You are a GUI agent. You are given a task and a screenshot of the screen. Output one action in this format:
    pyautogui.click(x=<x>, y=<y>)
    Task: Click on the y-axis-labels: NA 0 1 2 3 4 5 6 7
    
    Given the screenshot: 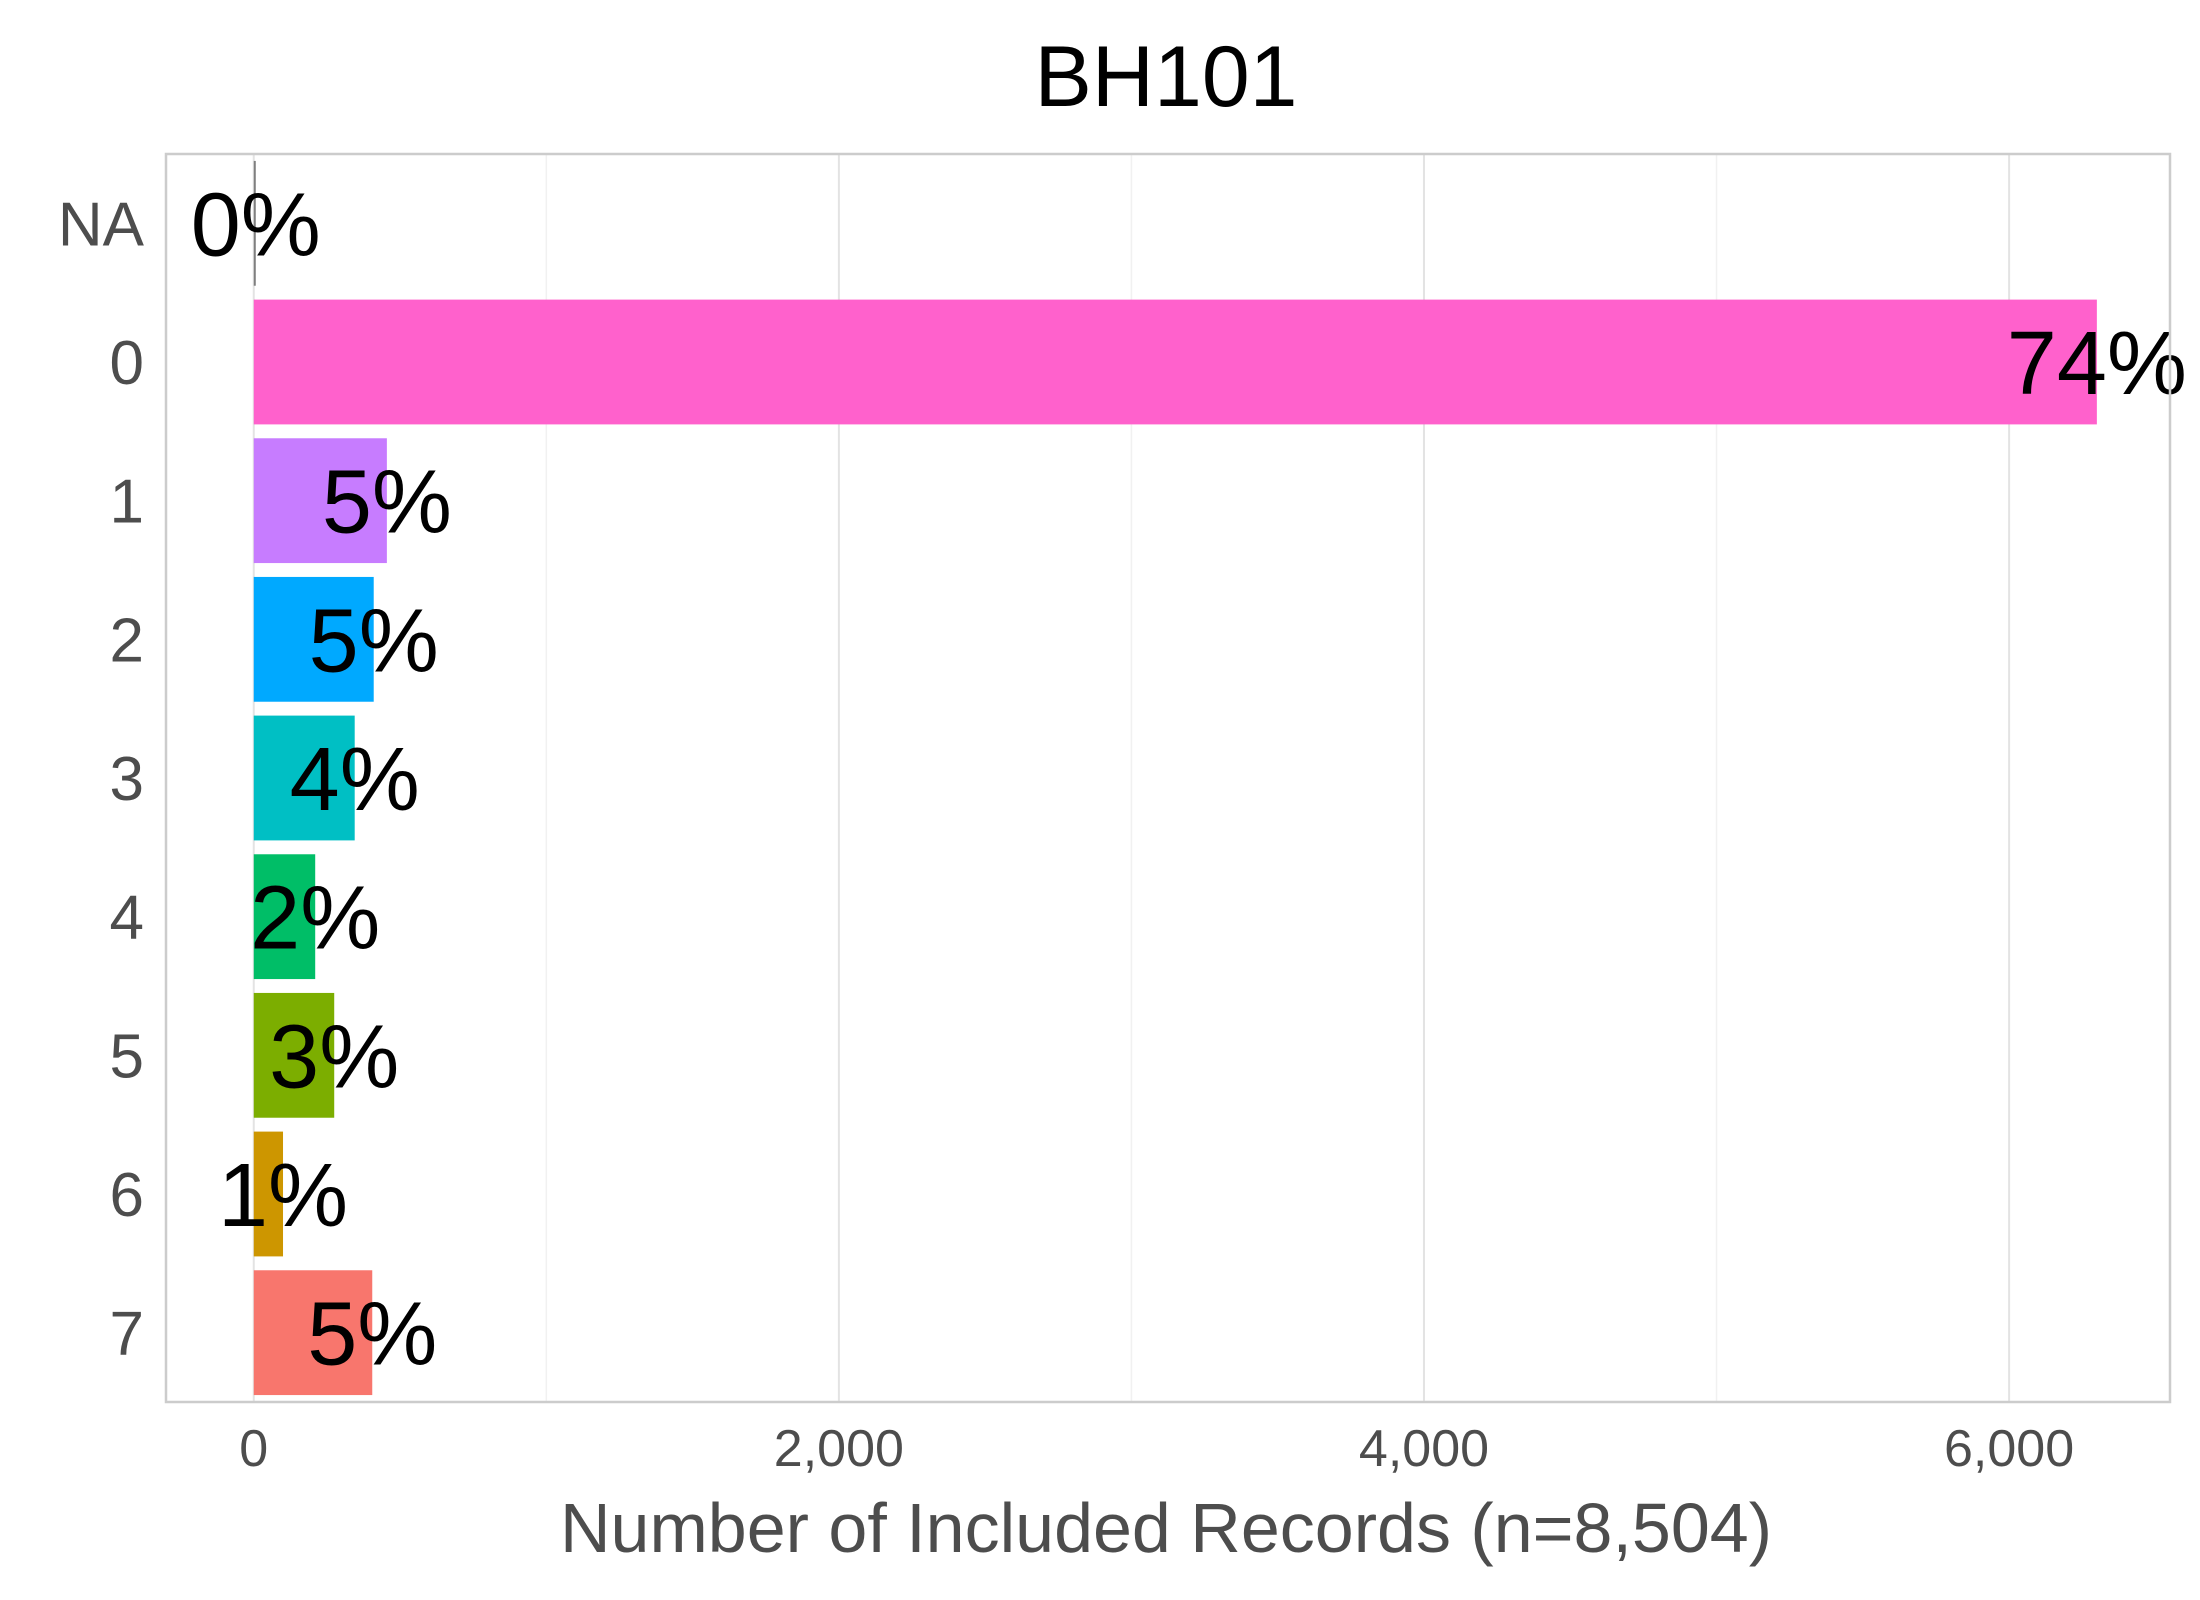 What is the action you would take?
    pyautogui.click(x=101, y=779)
    